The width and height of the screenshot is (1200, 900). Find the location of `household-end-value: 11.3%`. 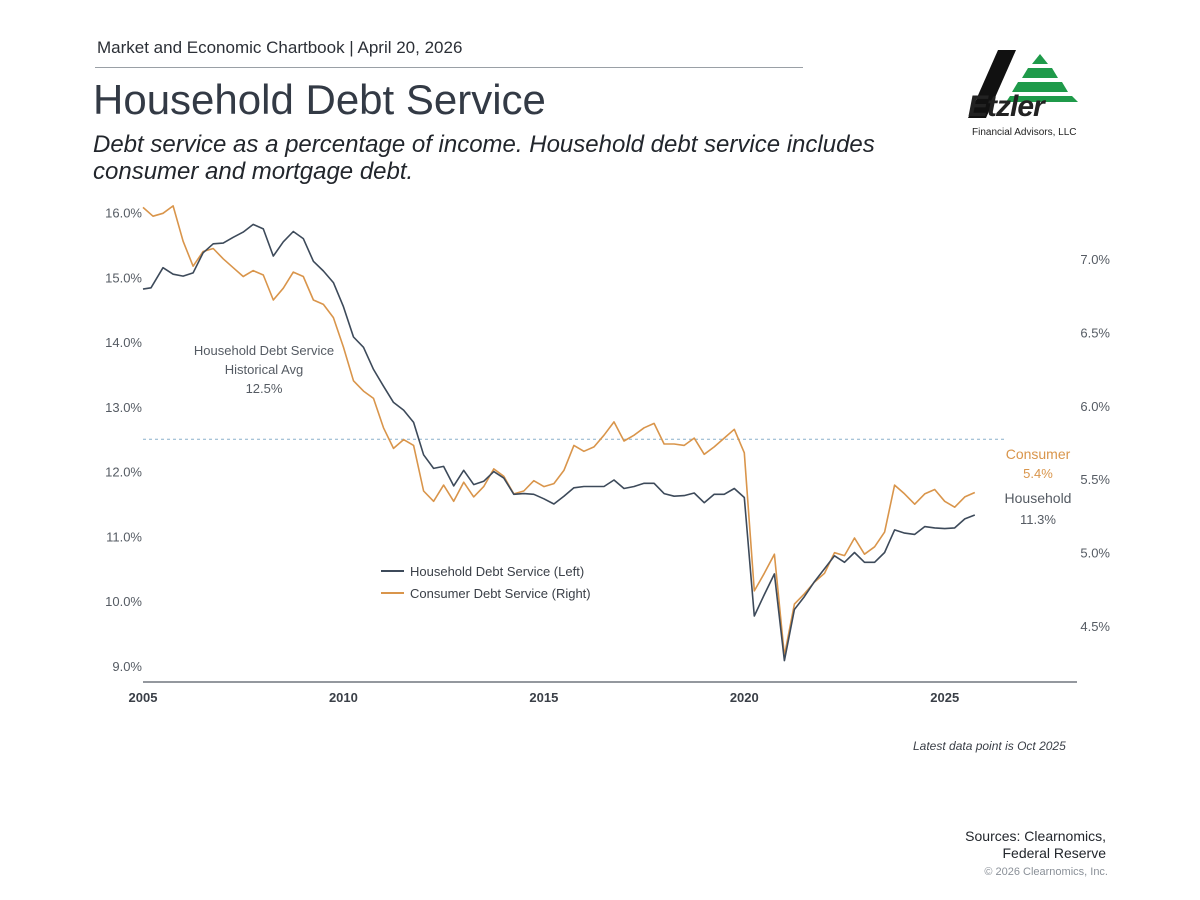

household-end-value: 11.3% is located at coordinates (1038, 519).